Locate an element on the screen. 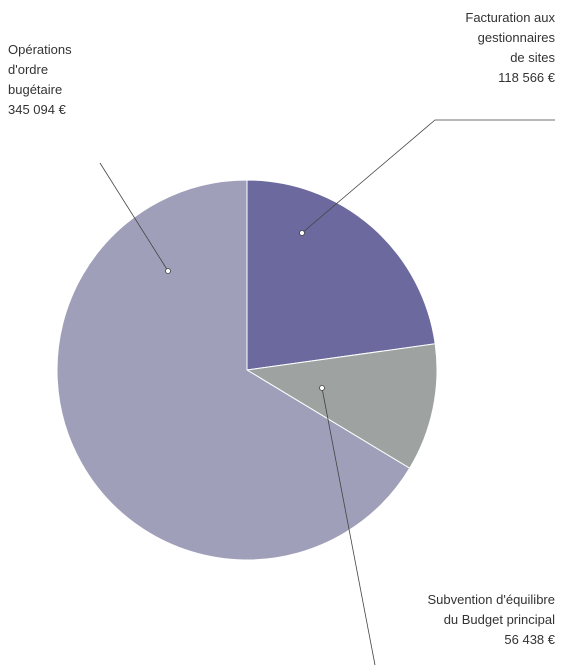  value-label: 118 566 € is located at coordinates (526, 77).